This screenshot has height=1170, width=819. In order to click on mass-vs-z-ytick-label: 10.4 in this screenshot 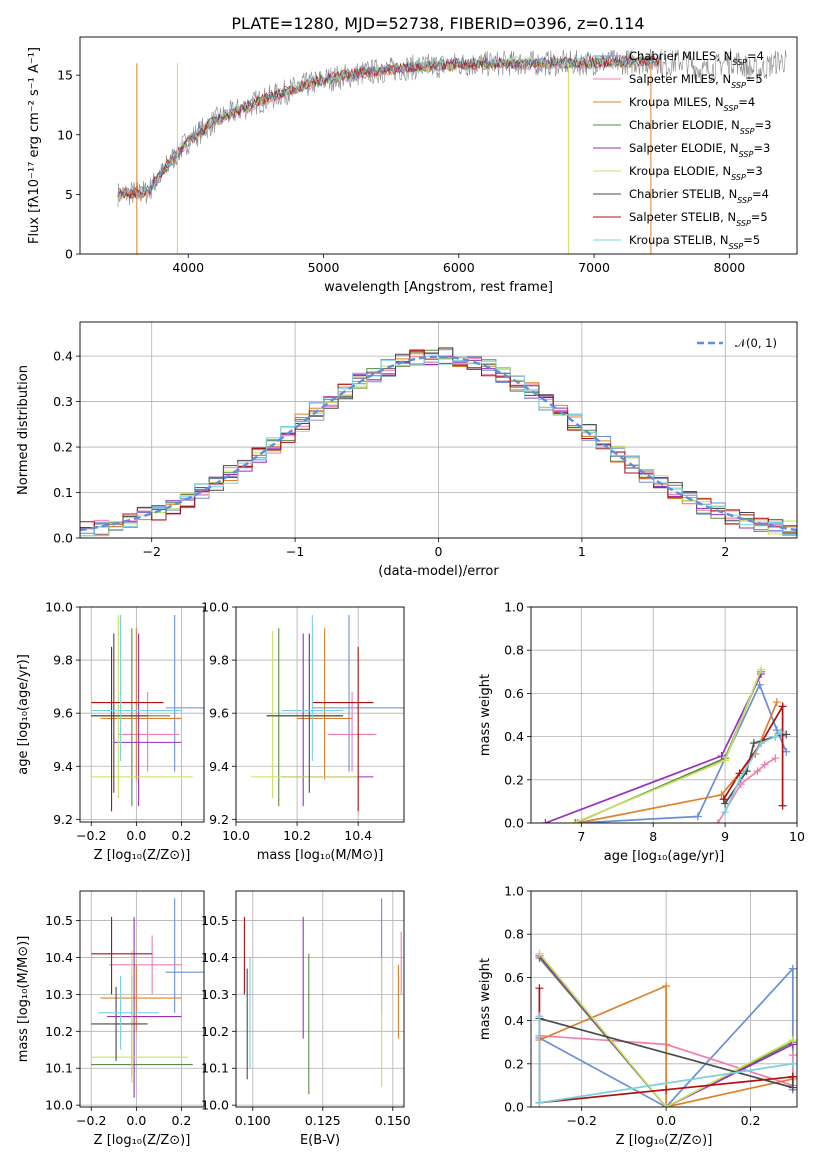, I will do `click(59, 957)`.